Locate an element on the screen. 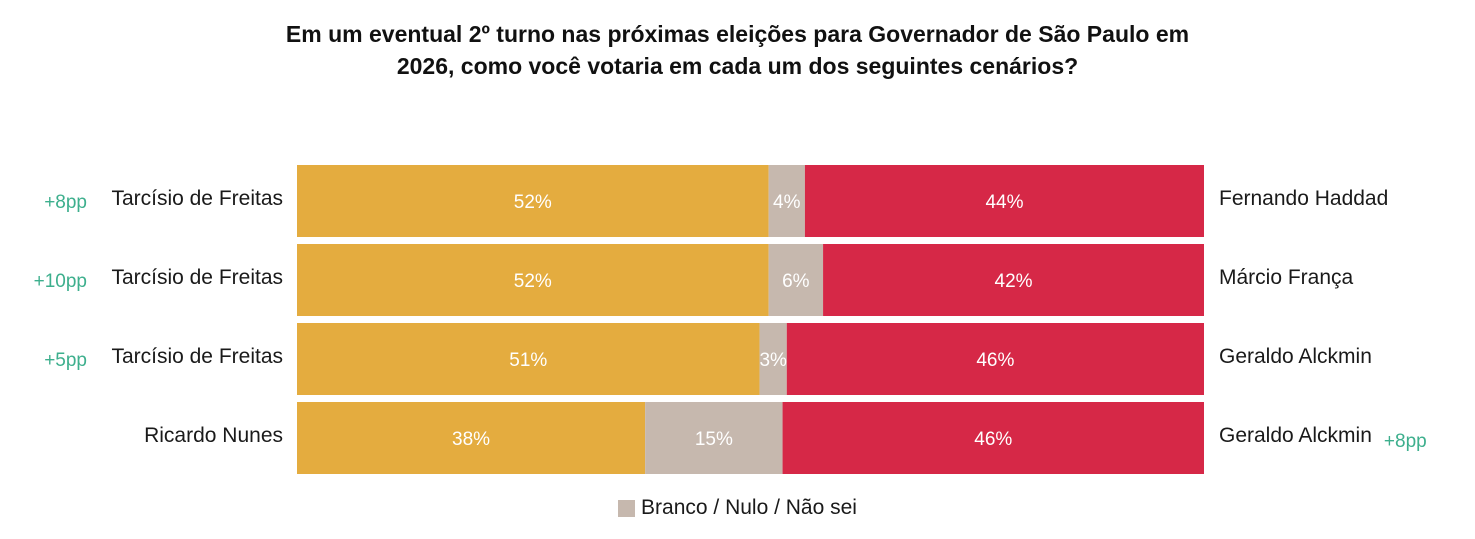 This screenshot has height=539, width=1475. bar-value-label: 4% is located at coordinates (787, 202).